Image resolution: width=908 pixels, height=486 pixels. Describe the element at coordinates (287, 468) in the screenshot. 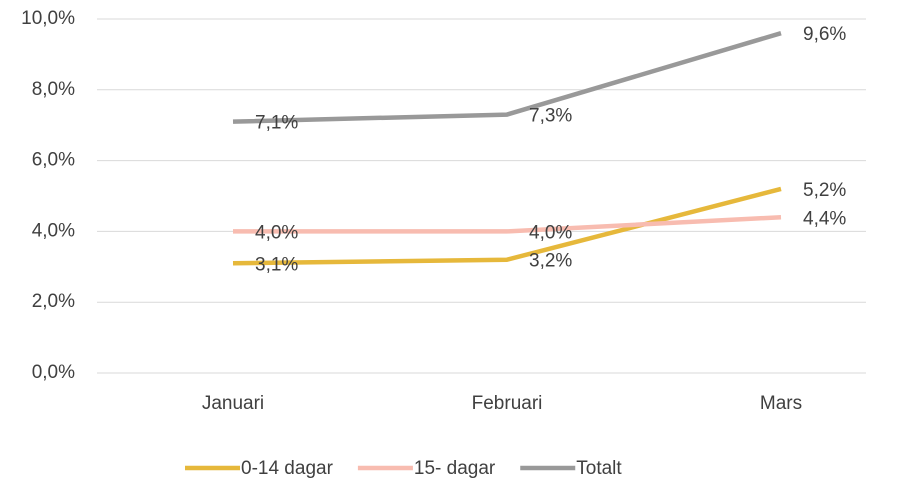

I see `legend-label: 0-14 dagar` at that location.